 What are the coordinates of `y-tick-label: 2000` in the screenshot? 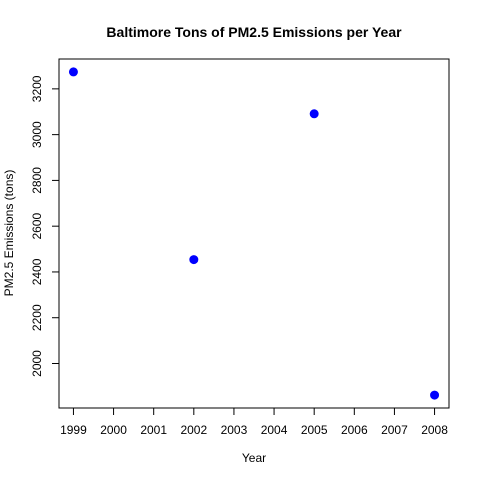 It's located at (37, 363).